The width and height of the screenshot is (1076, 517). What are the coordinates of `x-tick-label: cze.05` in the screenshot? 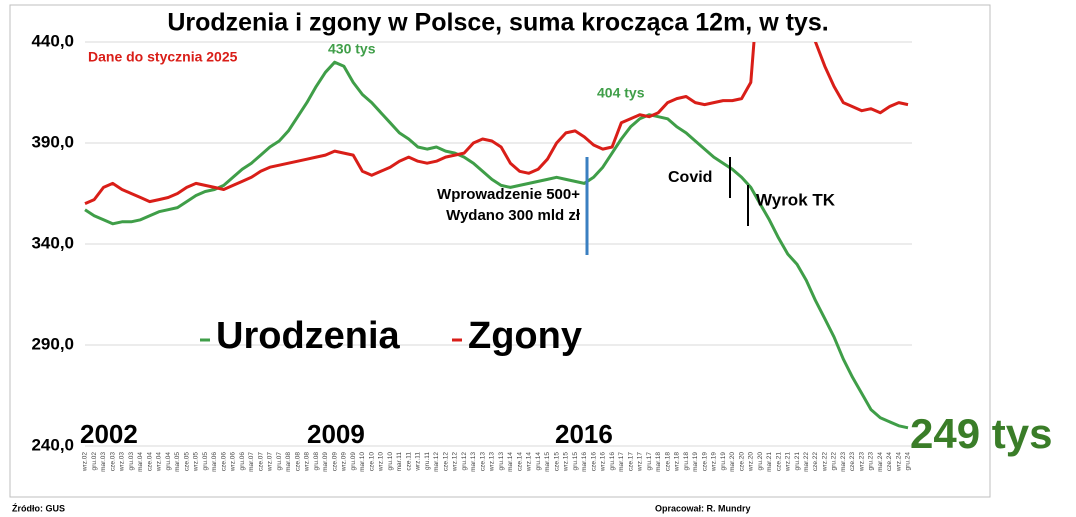 It's located at (186, 462).